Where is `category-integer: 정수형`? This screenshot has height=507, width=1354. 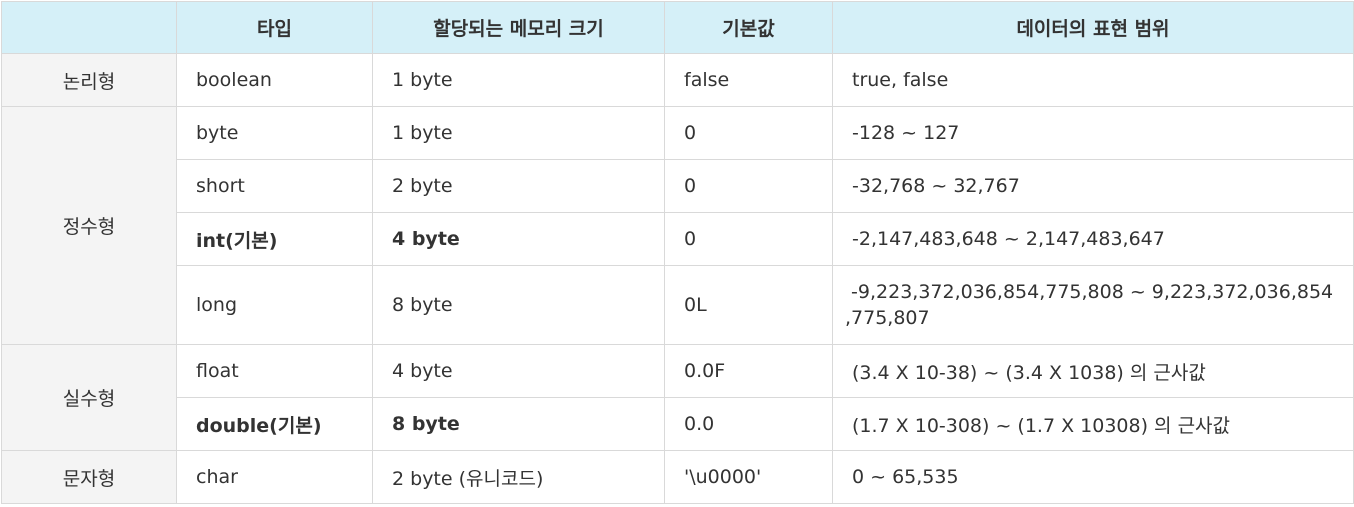
category-integer: 정수형 is located at coordinates (89, 225).